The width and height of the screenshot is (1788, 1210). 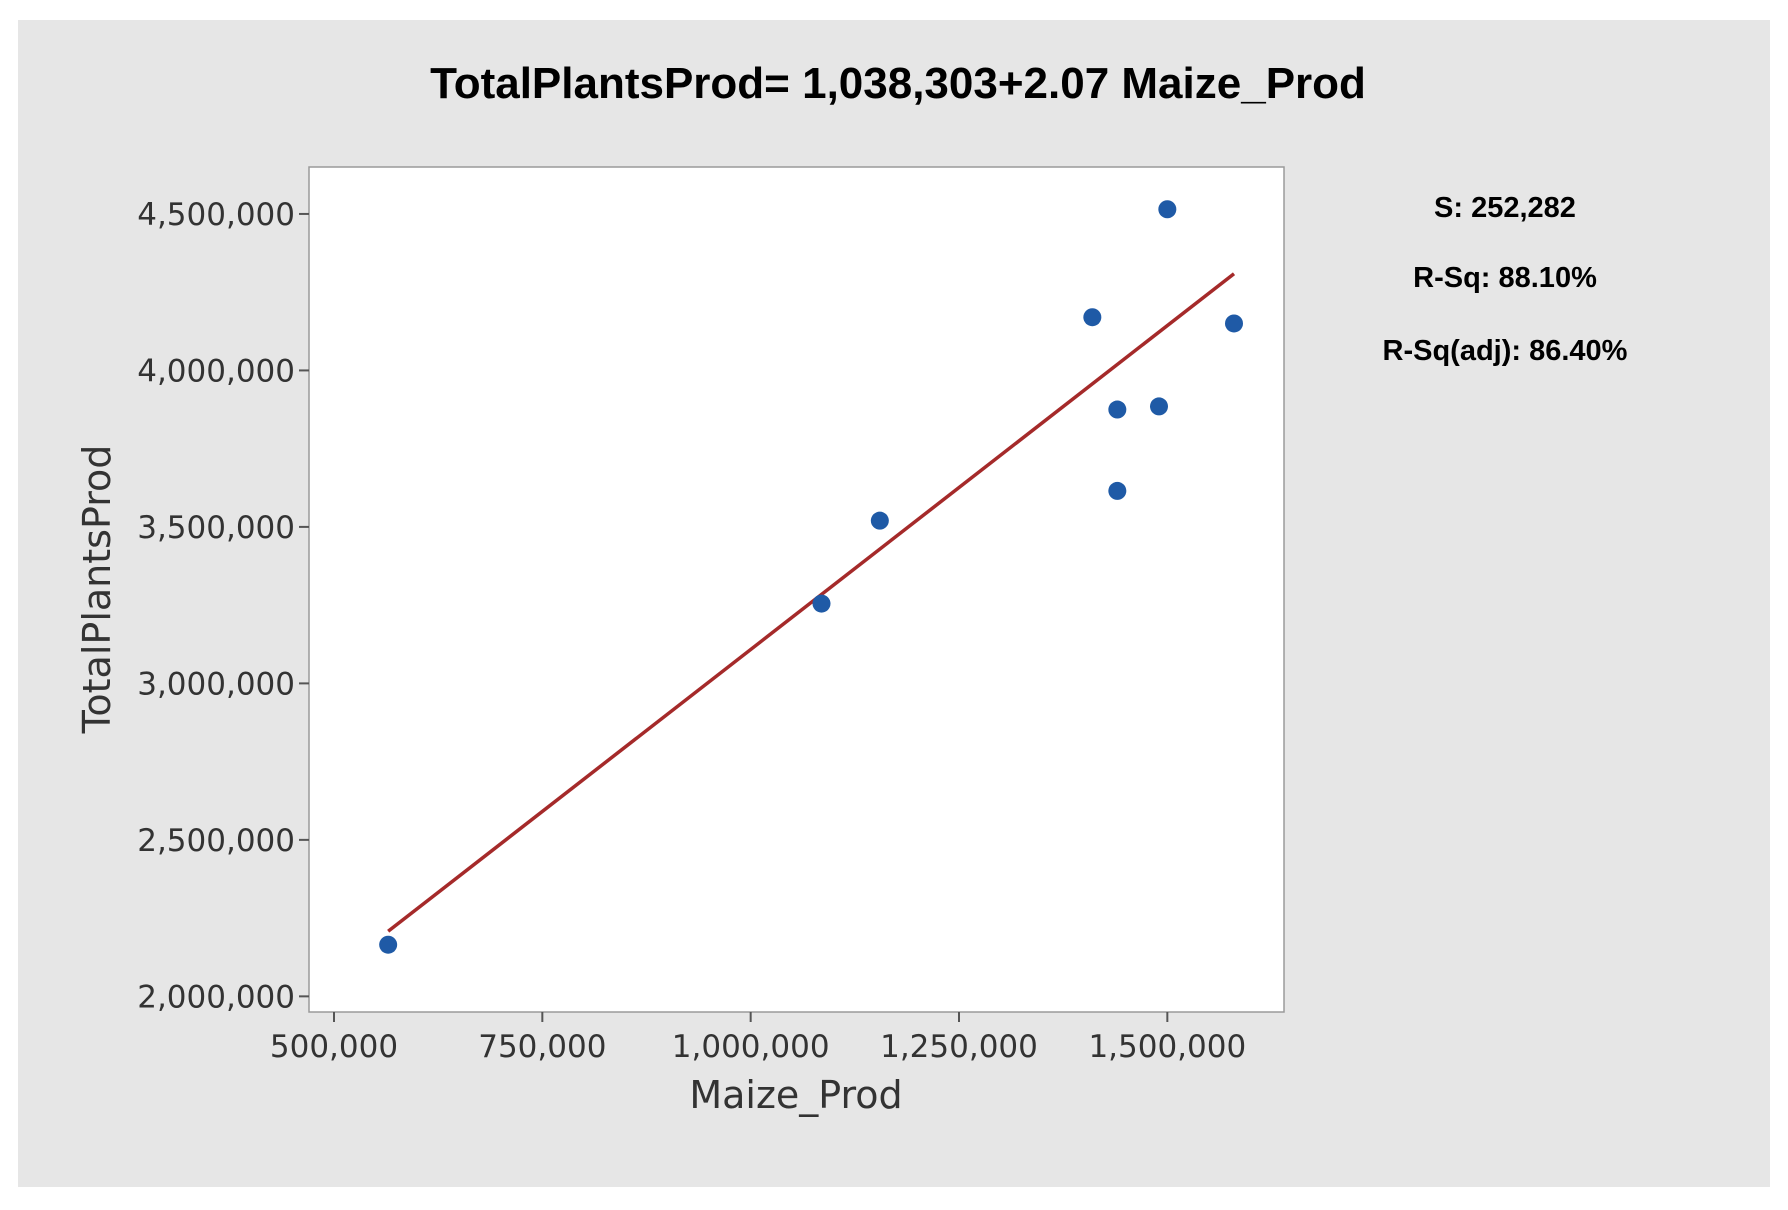 I want to click on y-tick-label: 3,500,000, so click(x=216, y=528).